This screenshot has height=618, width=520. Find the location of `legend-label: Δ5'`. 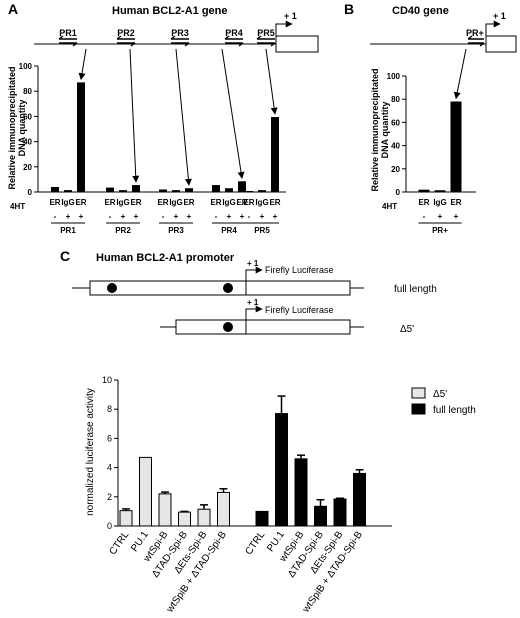

legend-label: Δ5' is located at coordinates (440, 394).